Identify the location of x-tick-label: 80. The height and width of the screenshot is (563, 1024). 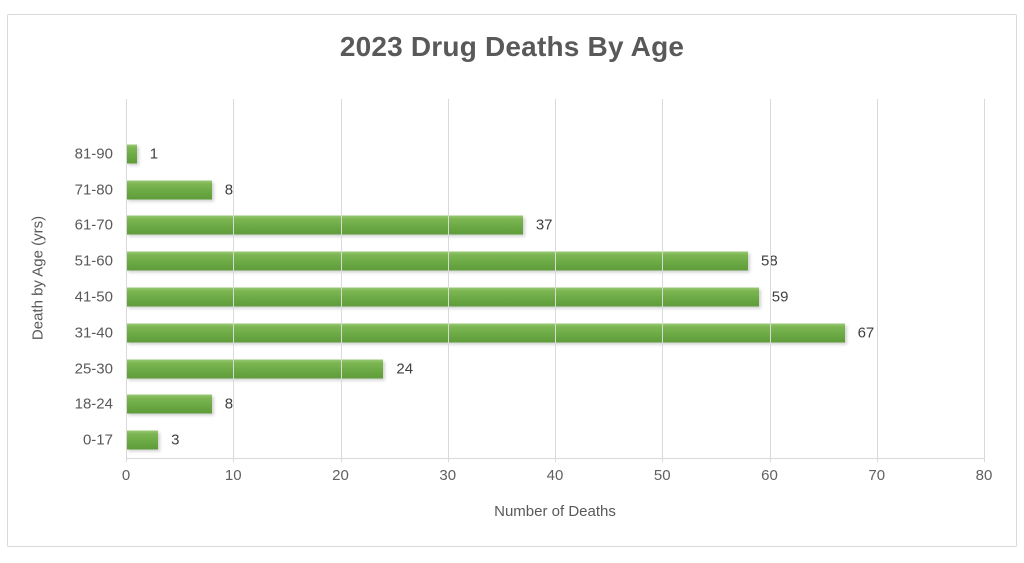
(984, 475).